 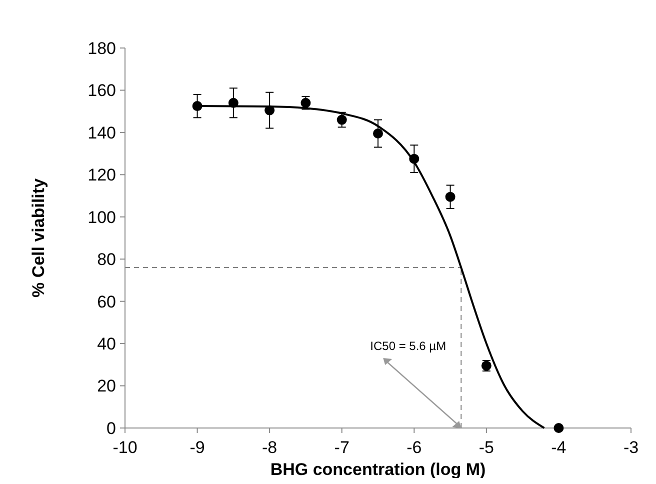 I want to click on y-tick-label: 120, so click(x=102, y=175).